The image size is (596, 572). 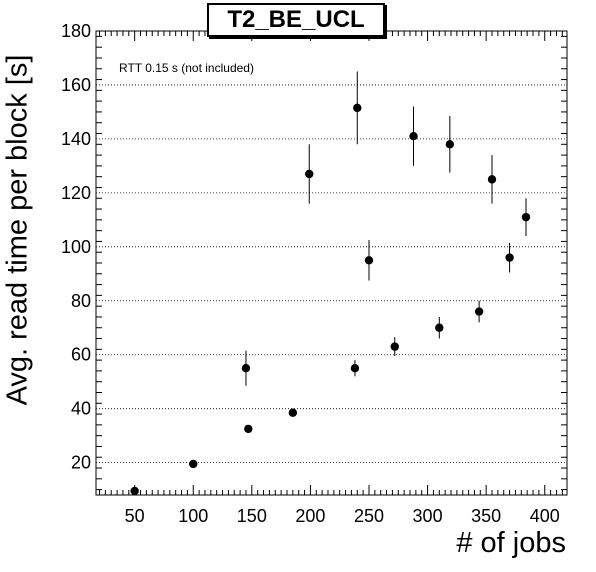 What do you see at coordinates (342, 516) in the screenshot?
I see `x-tick-labels: 50 100 150 200 250 300 350 400` at bounding box center [342, 516].